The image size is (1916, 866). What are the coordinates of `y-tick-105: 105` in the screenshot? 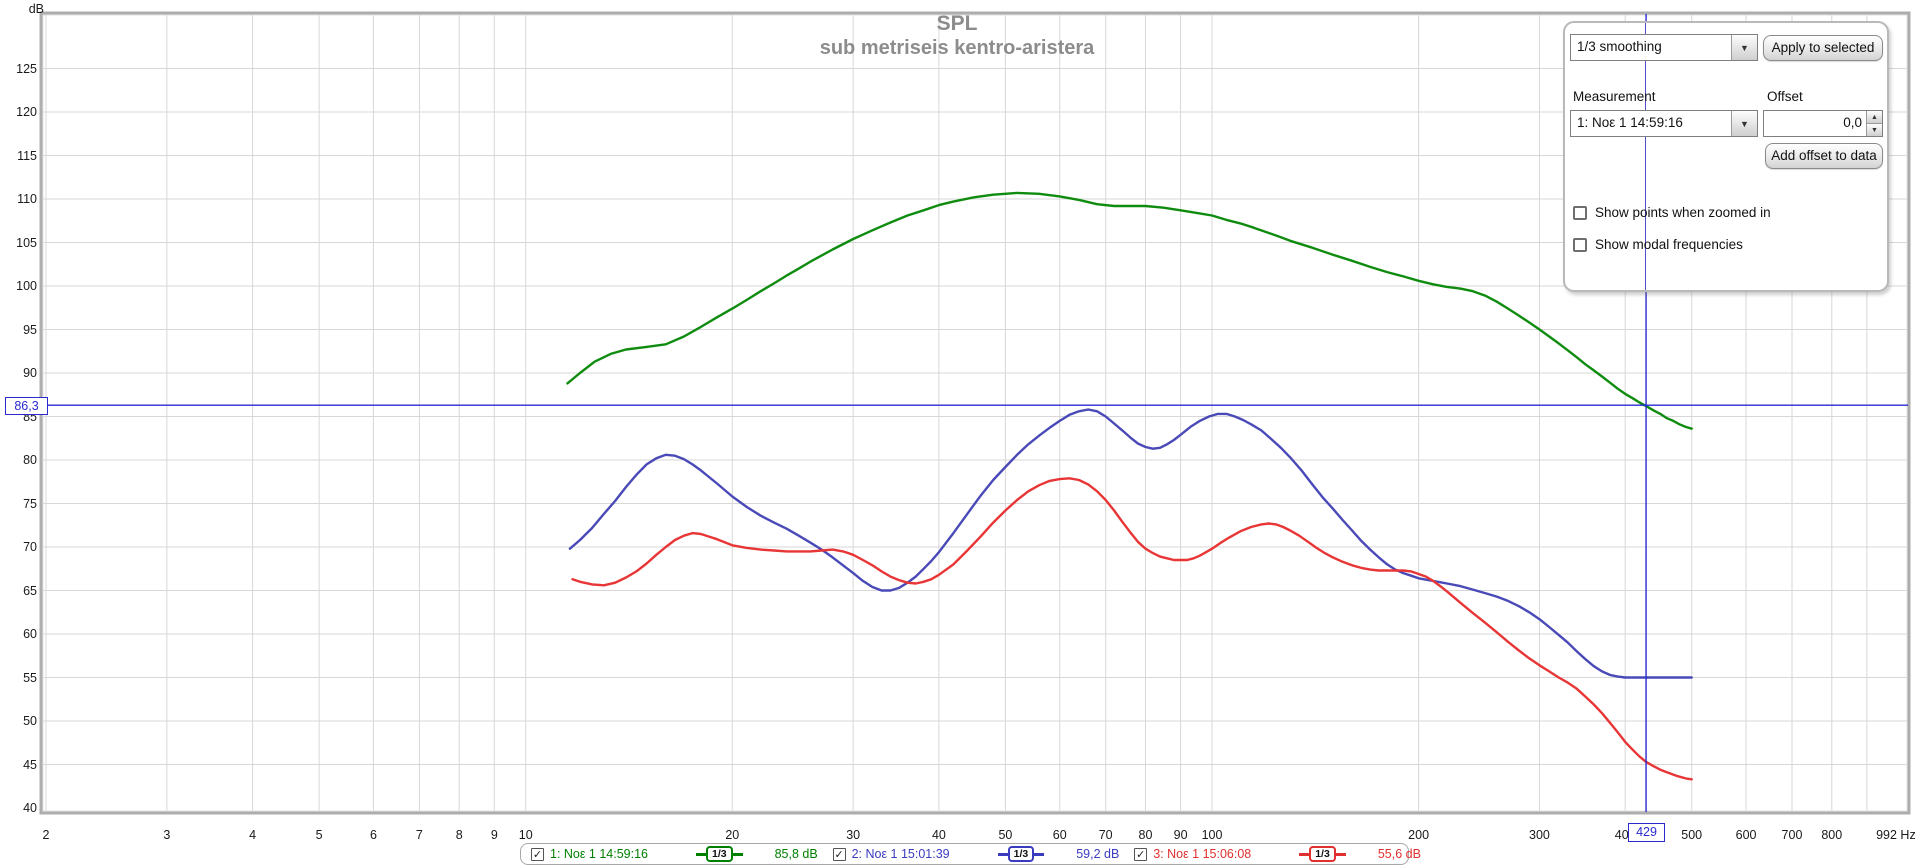 It's located at (26, 242).